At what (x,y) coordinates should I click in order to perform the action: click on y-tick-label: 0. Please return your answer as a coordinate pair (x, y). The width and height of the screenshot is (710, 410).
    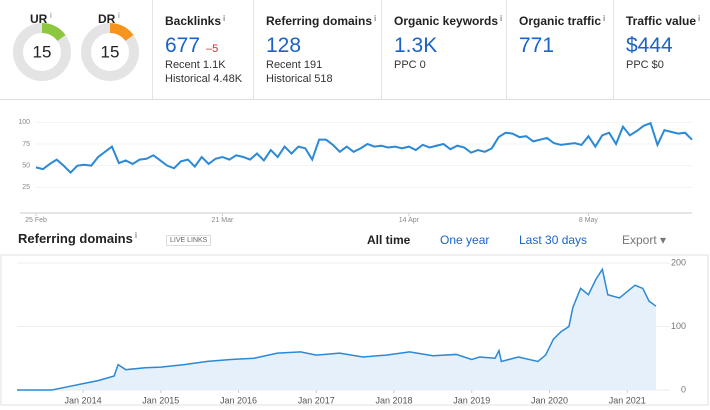
    Looking at the image, I should click on (683, 389).